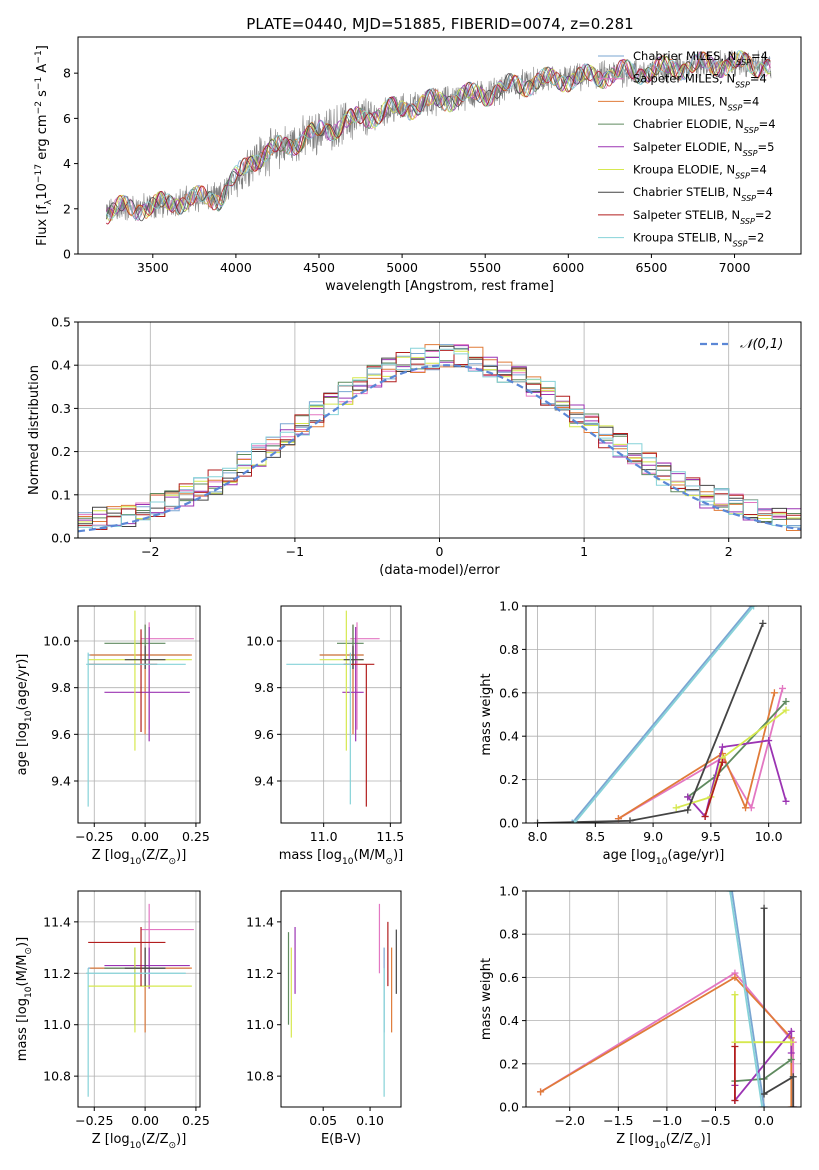 The width and height of the screenshot is (819, 1170). I want to click on legend-entry-part: Salpeter STELIB, N, so click(686, 215).